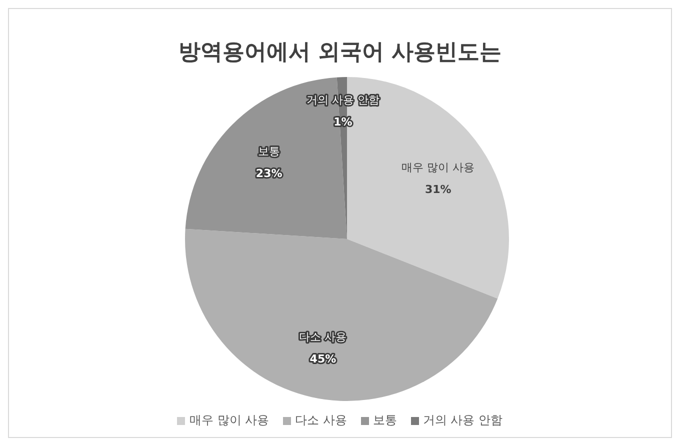 This screenshot has height=446, width=680. I want to click on slice-label: 다소 사용, so click(323, 337).